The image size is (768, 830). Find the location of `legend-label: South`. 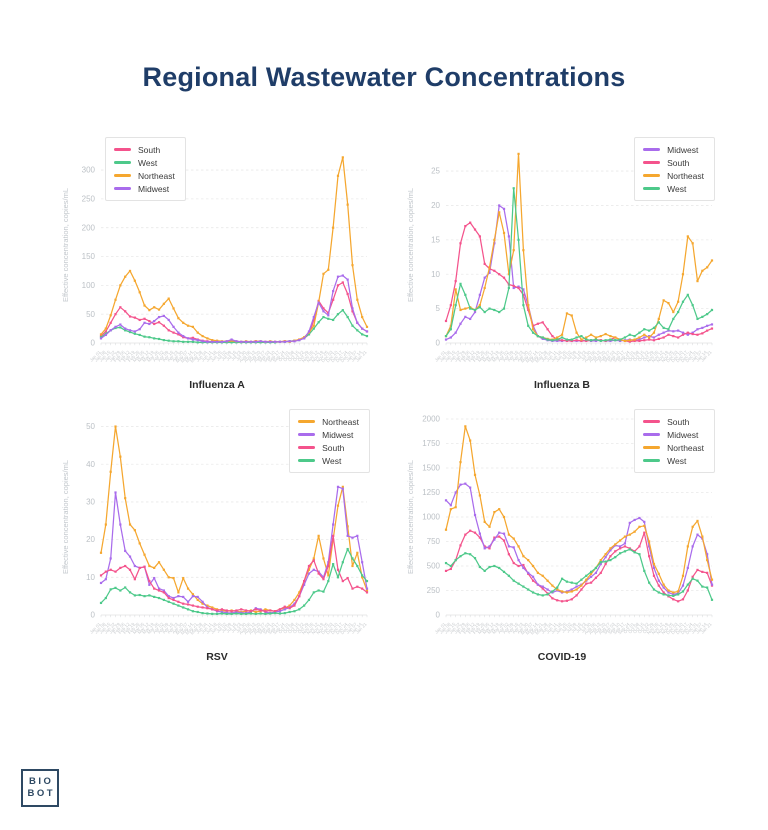

legend-label: South is located at coordinates (333, 447).